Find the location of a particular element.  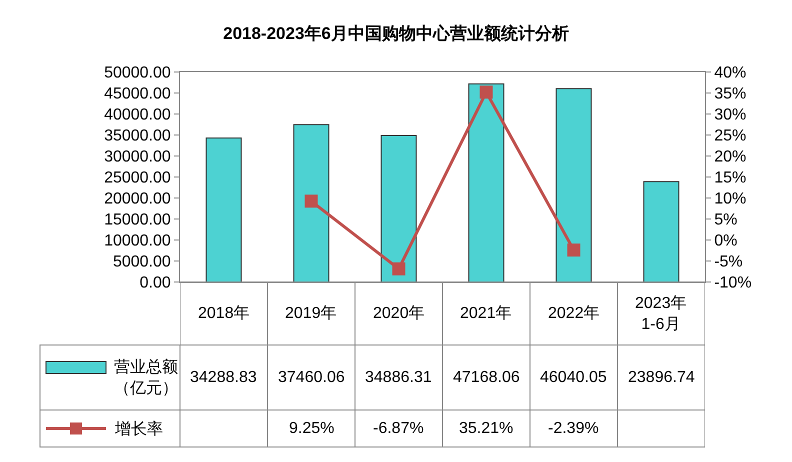

y-tick-label: 0.00 is located at coordinates (155, 283).